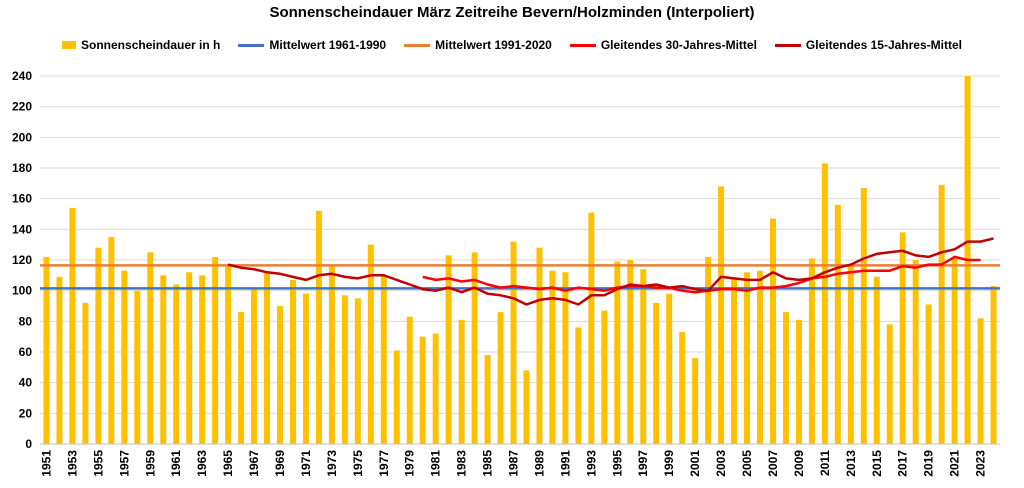 The image size is (1024, 488). What do you see at coordinates (954, 351) in the screenshot?
I see `bar-2021` at bounding box center [954, 351].